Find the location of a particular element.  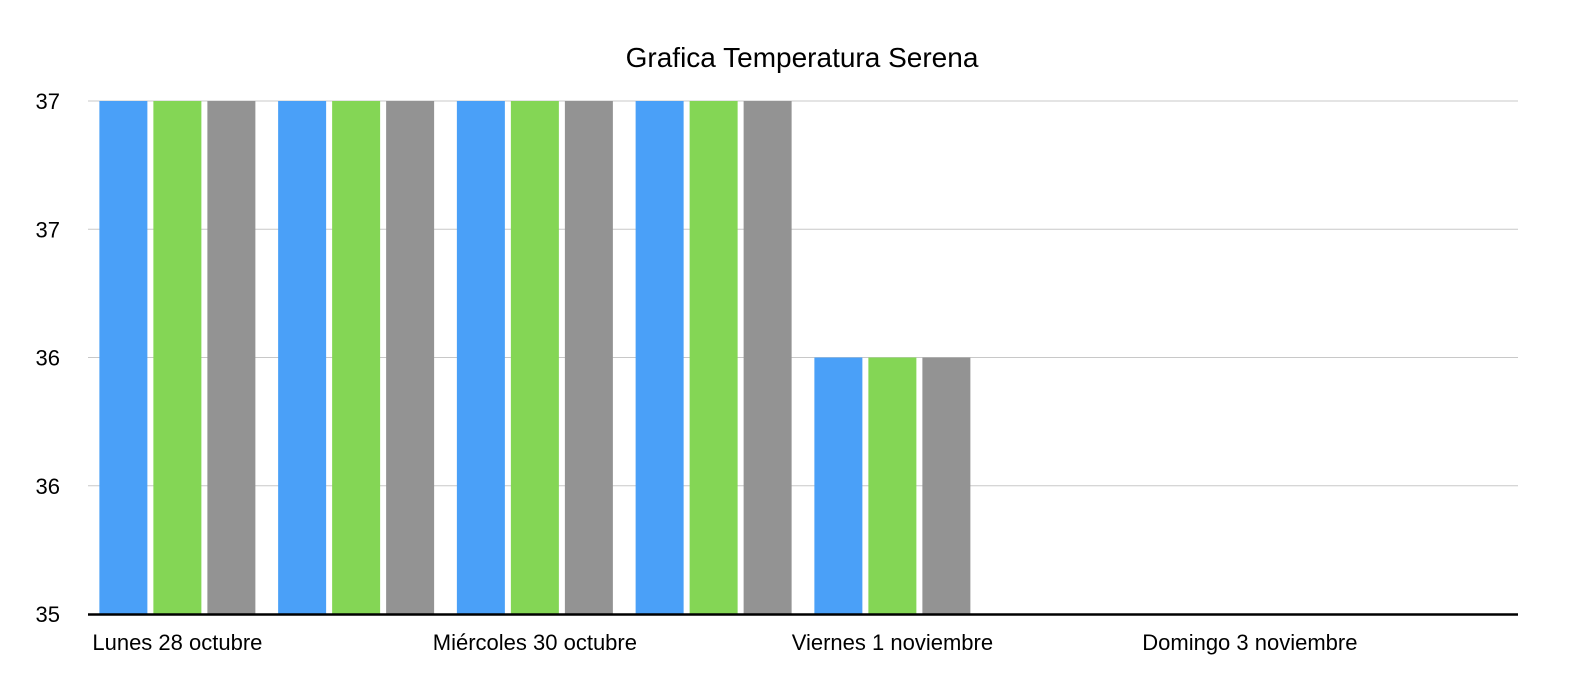

x-tick-label: Viernes 1 noviembre is located at coordinates (892, 642).